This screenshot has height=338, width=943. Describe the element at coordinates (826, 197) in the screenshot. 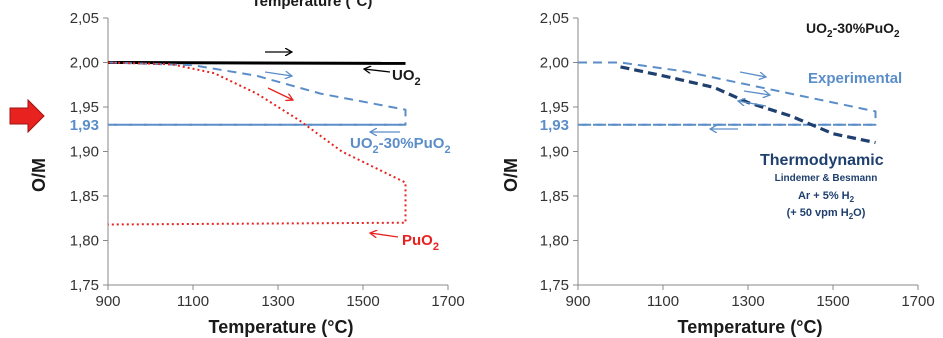

I see `thermodynamic-gas: Ar + 5% H2` at that location.